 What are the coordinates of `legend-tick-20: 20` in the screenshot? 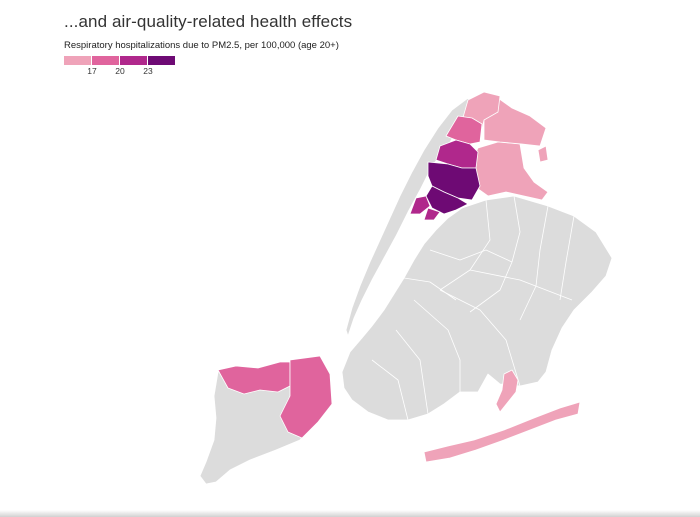 It's located at (120, 71).